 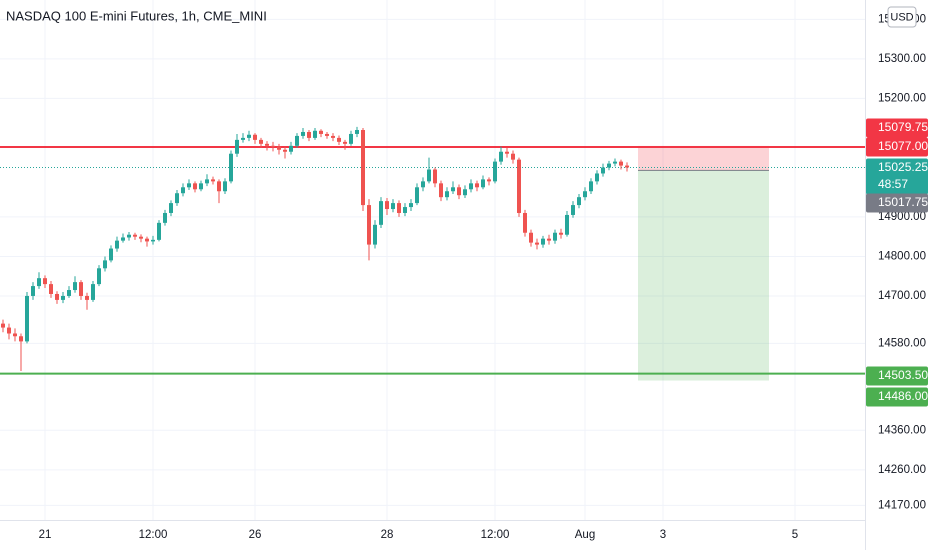 I want to click on y-tick-label: 14900.00, so click(x=902, y=217).